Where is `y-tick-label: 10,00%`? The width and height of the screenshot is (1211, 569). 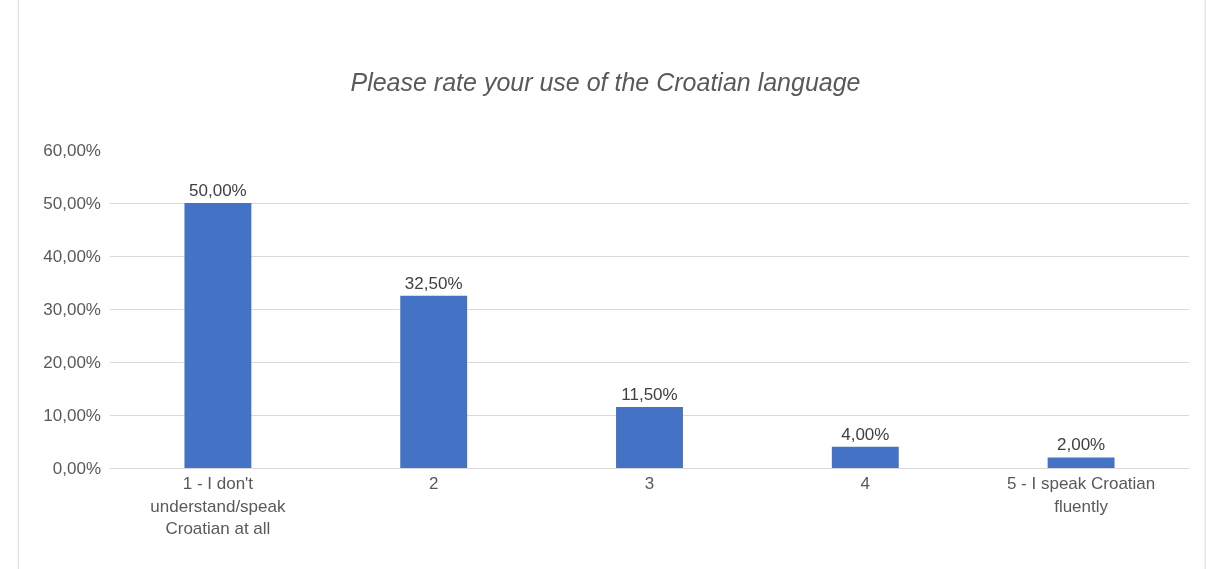 y-tick-label: 10,00% is located at coordinates (72, 415).